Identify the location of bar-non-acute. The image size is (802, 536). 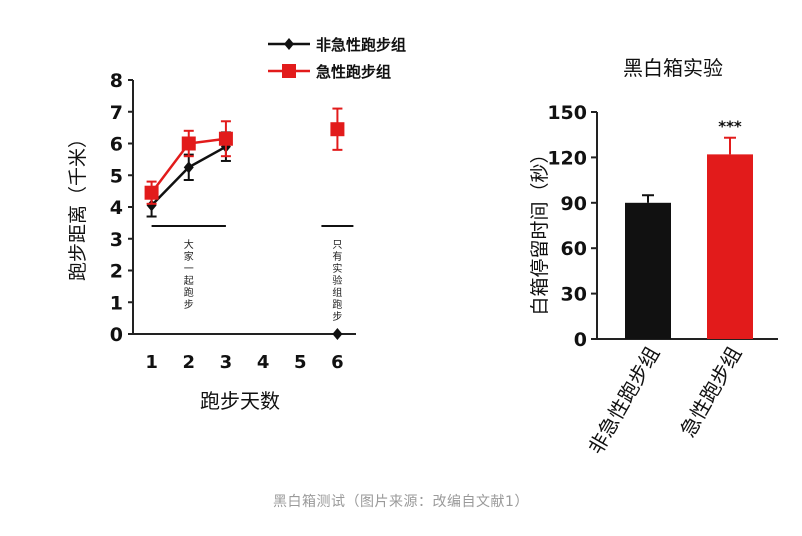
(648, 270).